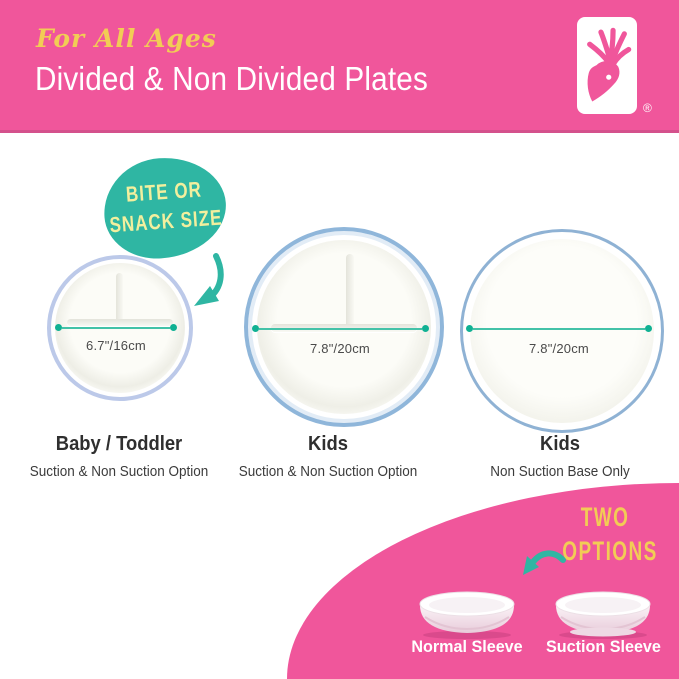  Describe the element at coordinates (467, 646) in the screenshot. I see `sleeve-label-normal: Normal Sleeve` at that location.